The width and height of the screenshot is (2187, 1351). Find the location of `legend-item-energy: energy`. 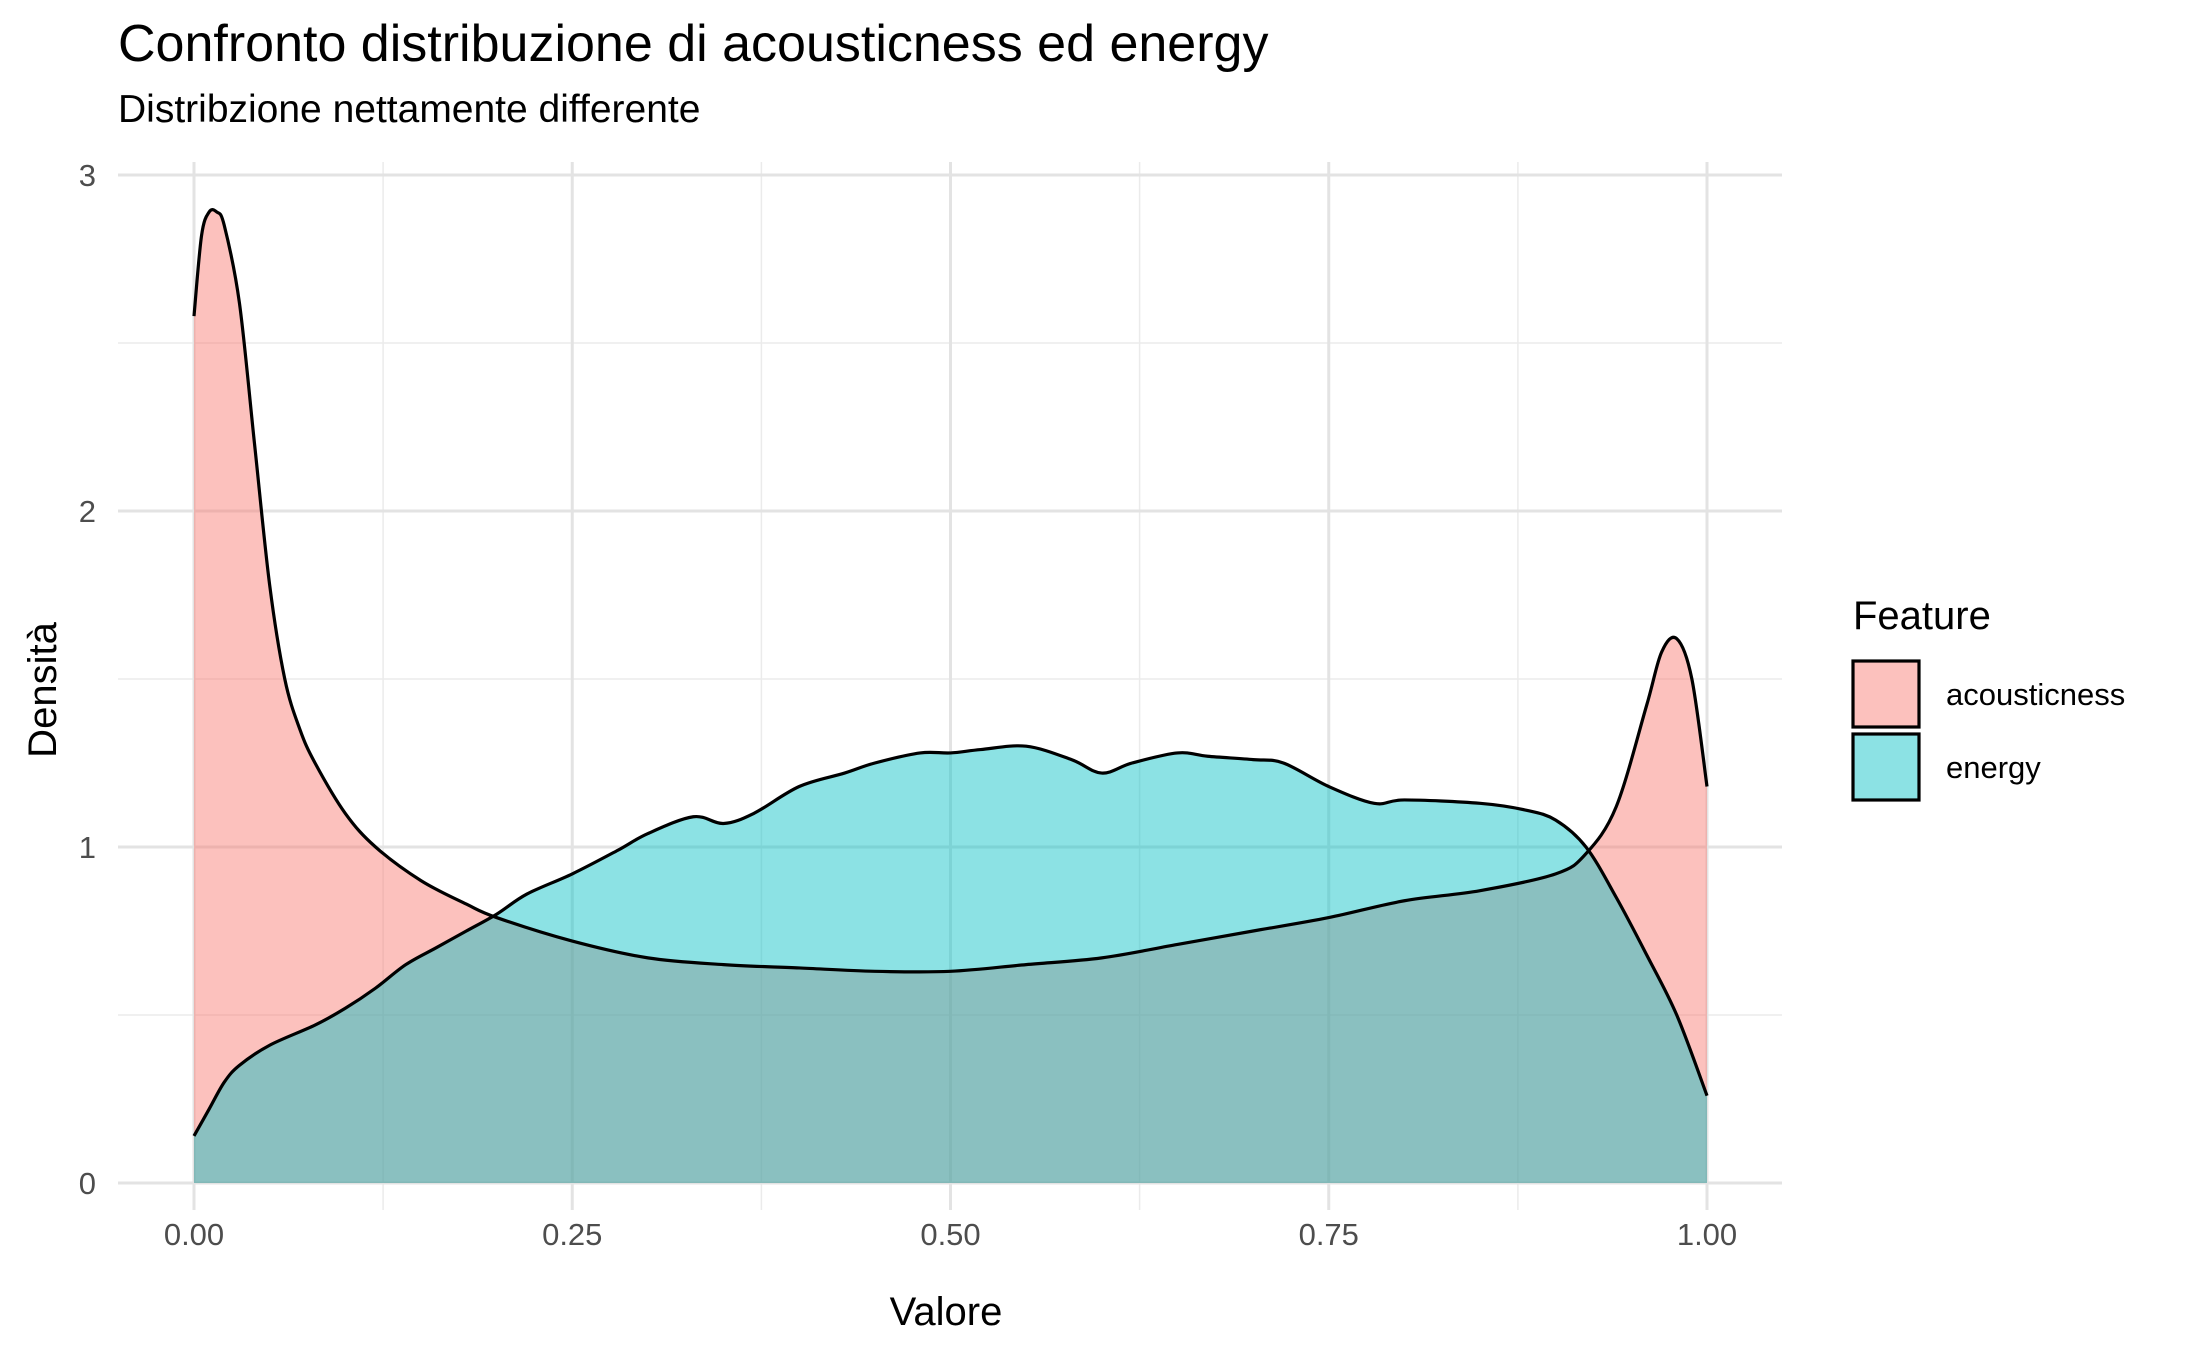

legend-item-energy: energy is located at coordinates (1946, 767).